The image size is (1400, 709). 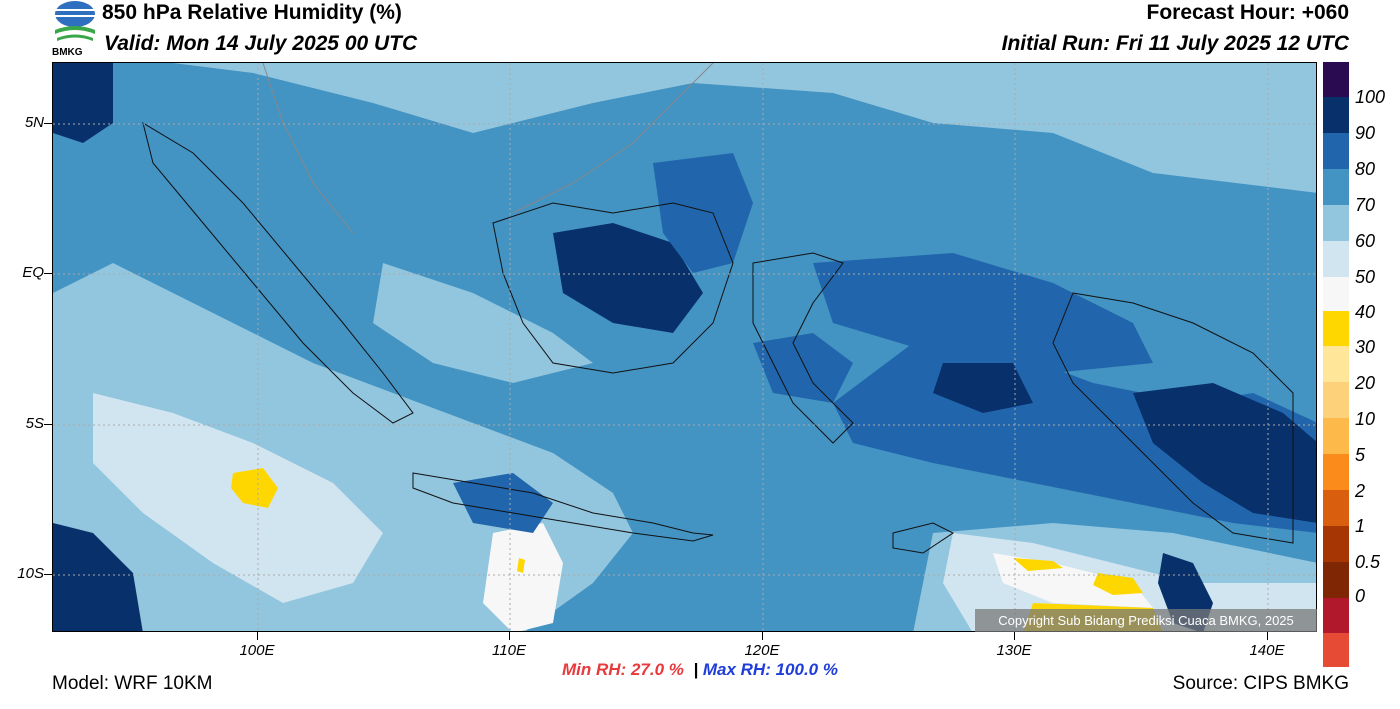 What do you see at coordinates (1368, 562) in the screenshot?
I see `colorbar-label: 0.5` at bounding box center [1368, 562].